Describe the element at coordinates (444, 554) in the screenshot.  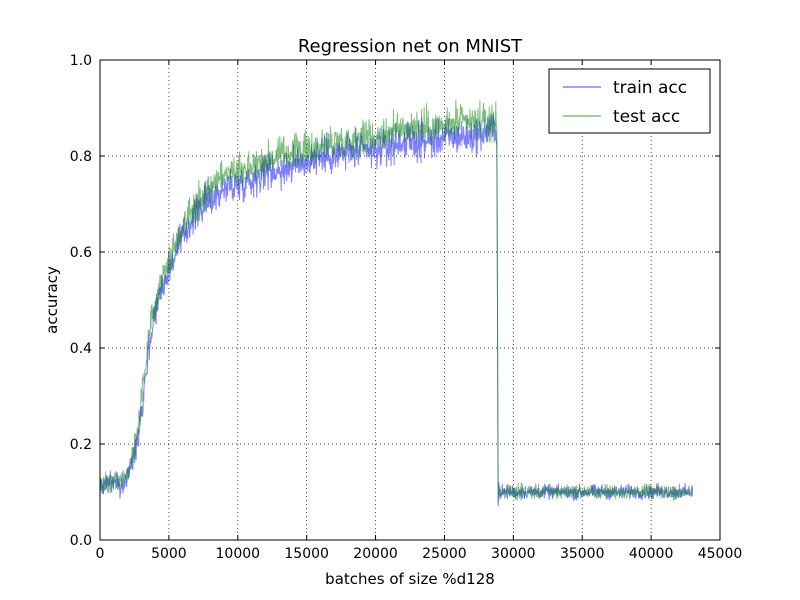
I see `x-tick-label: 25000` at that location.